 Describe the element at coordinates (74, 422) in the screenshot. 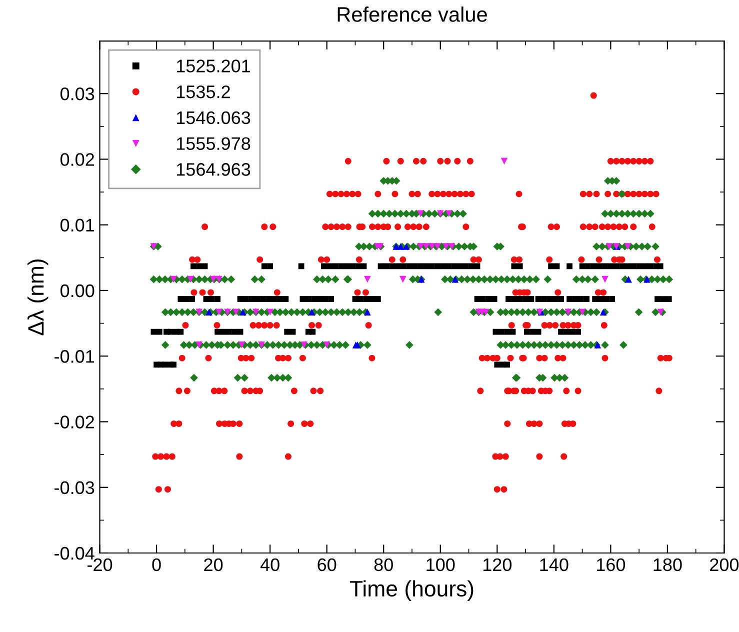

I see `y-tick-label: -0.02` at that location.